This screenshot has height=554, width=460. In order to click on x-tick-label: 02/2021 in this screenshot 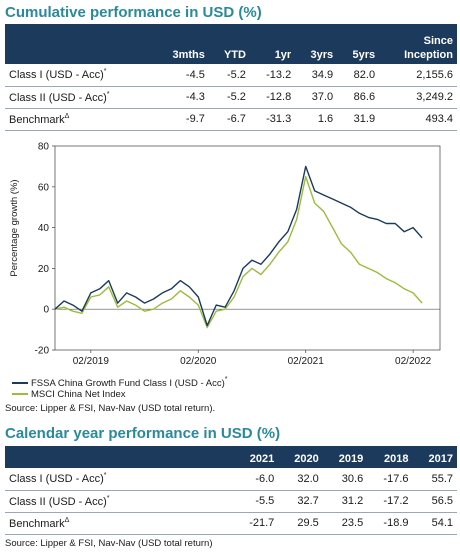, I will do `click(306, 361)`.